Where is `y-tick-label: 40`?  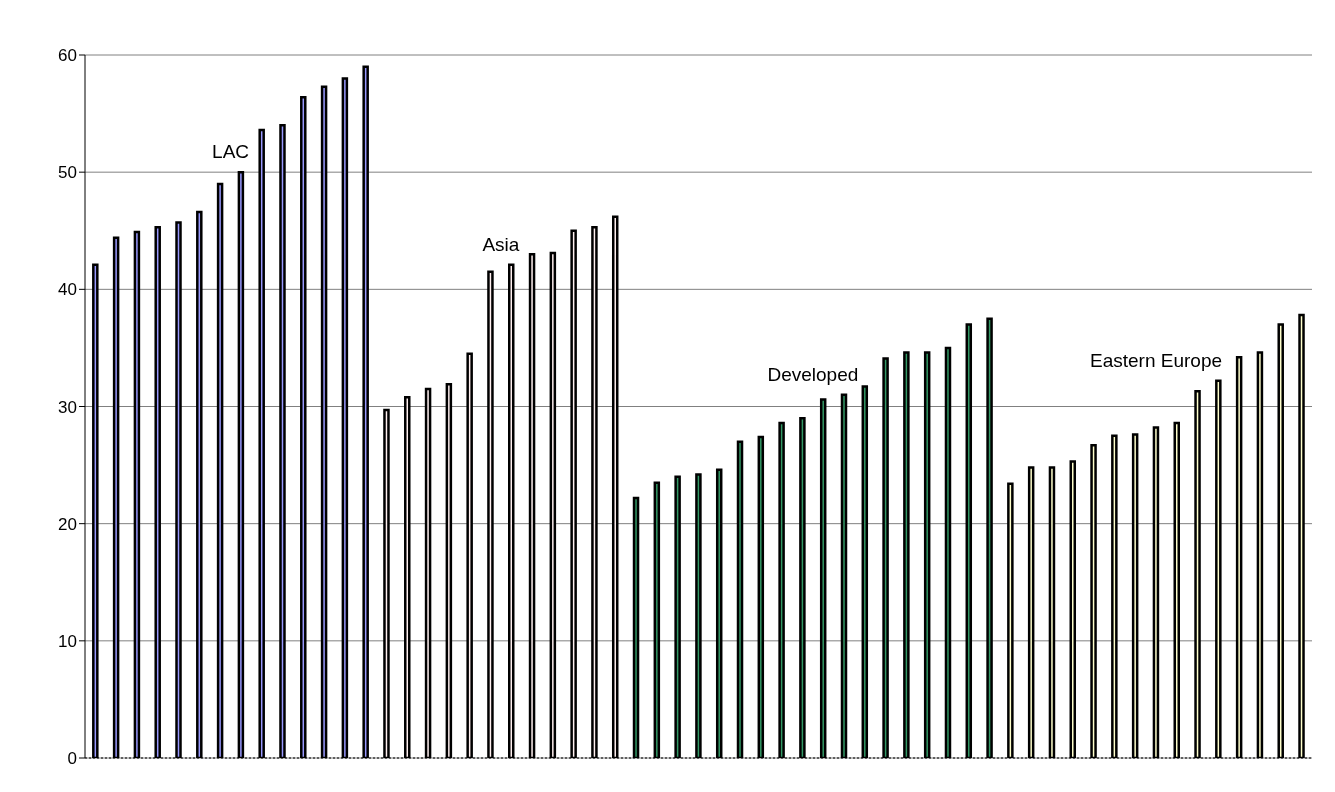
y-tick-label: 40 is located at coordinates (67, 290).